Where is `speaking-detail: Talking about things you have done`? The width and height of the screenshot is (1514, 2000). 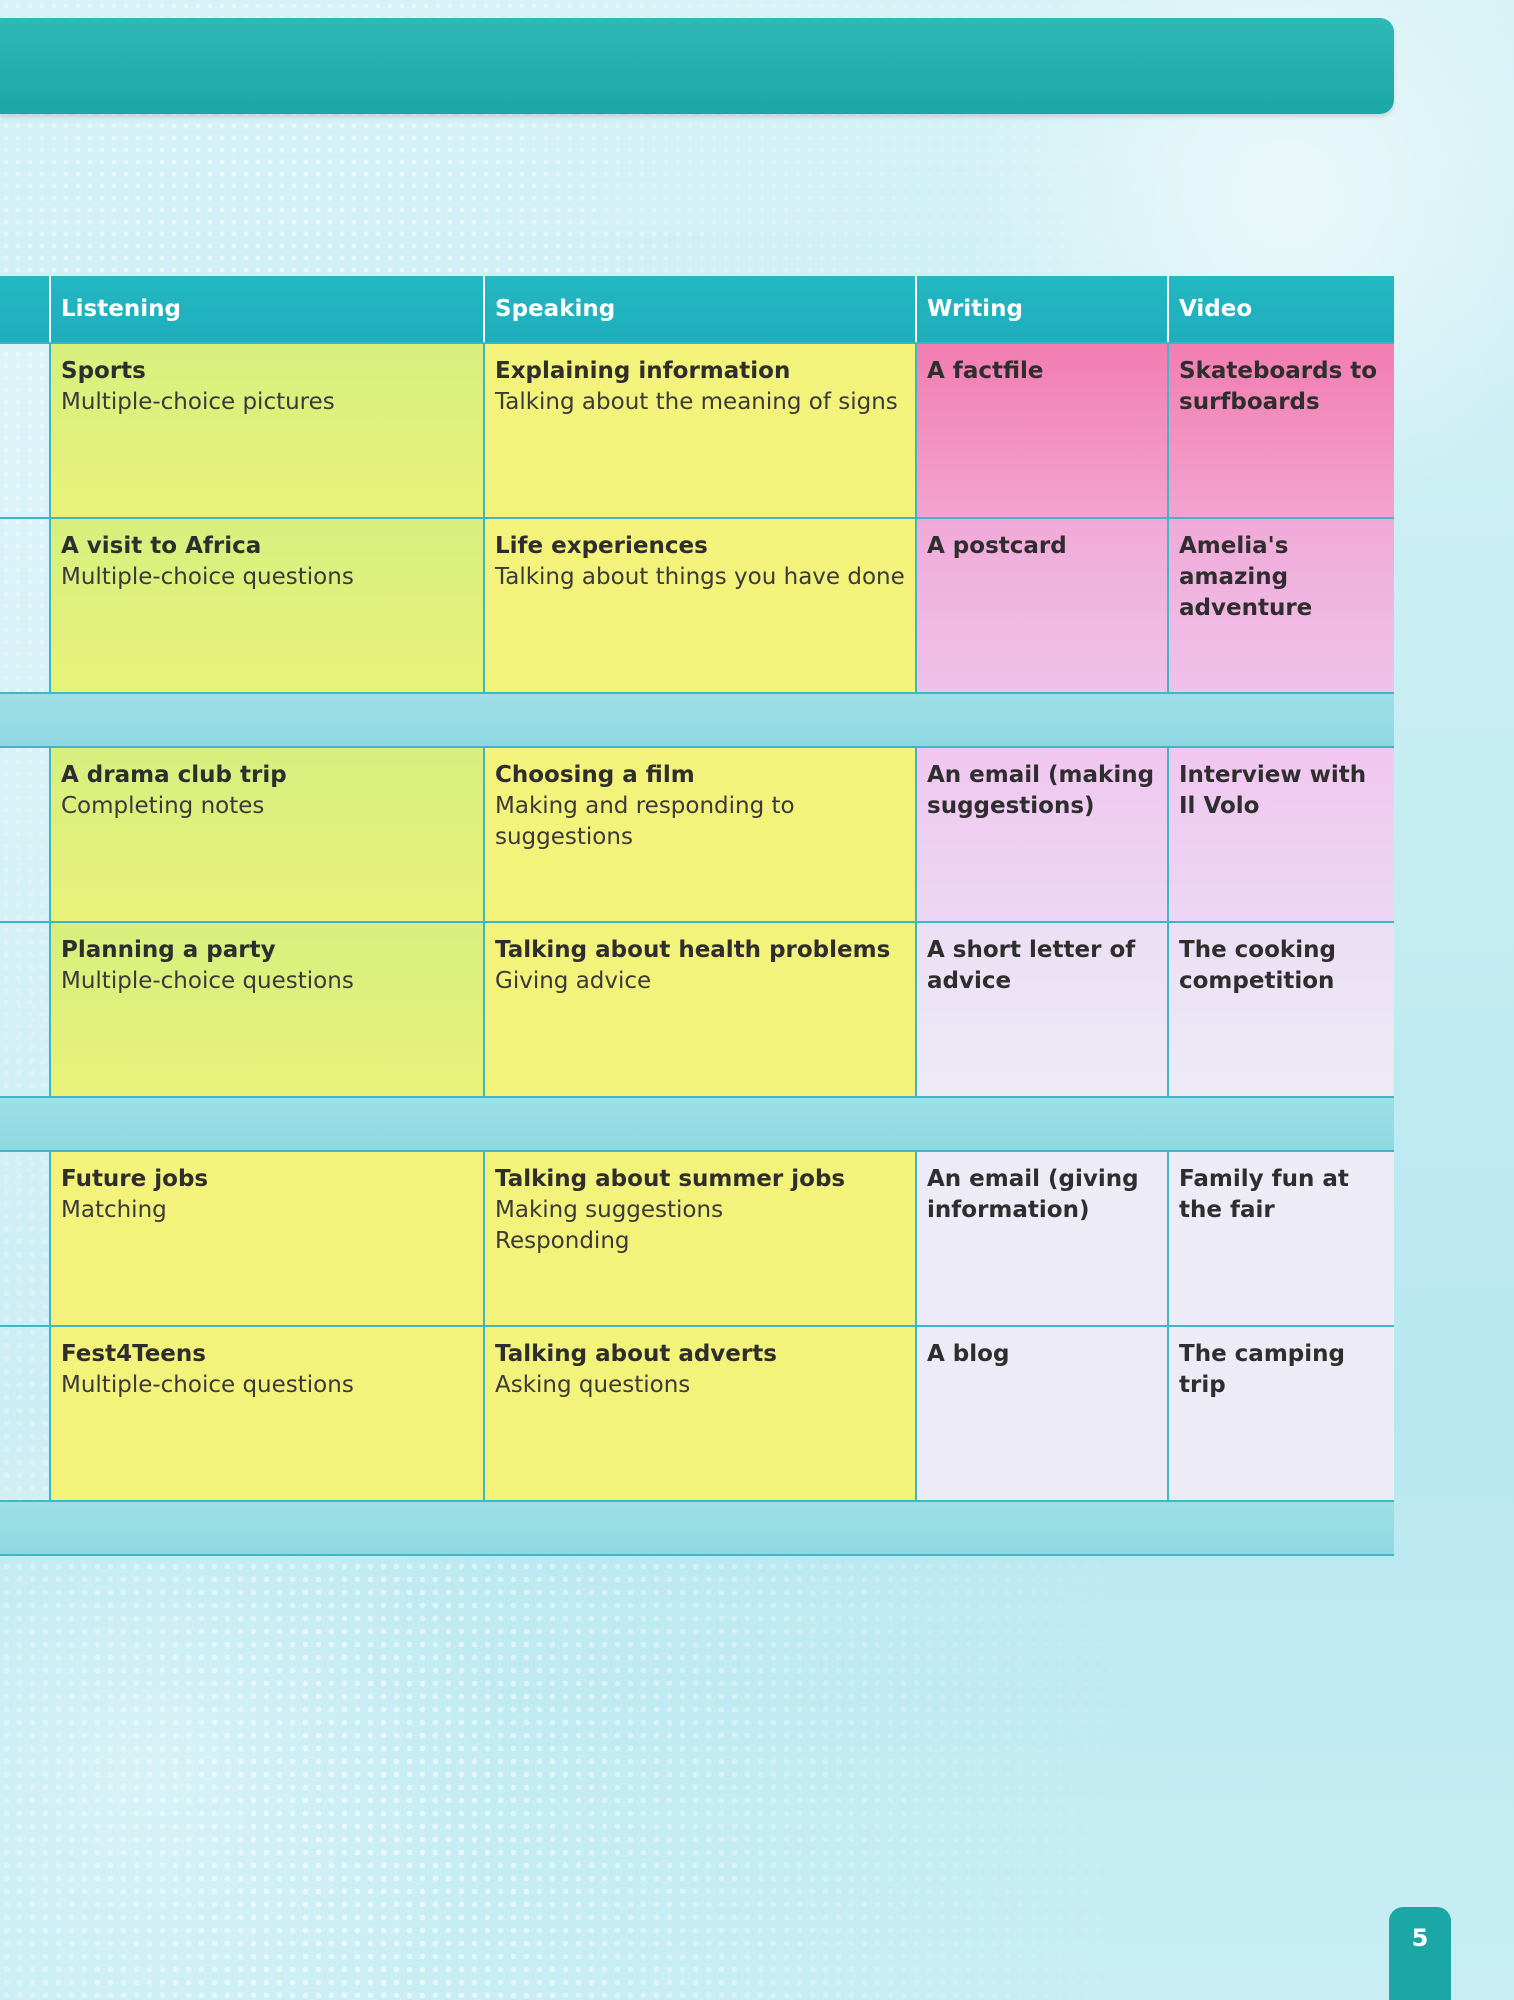 speaking-detail: Talking about things you have done is located at coordinates (700, 577).